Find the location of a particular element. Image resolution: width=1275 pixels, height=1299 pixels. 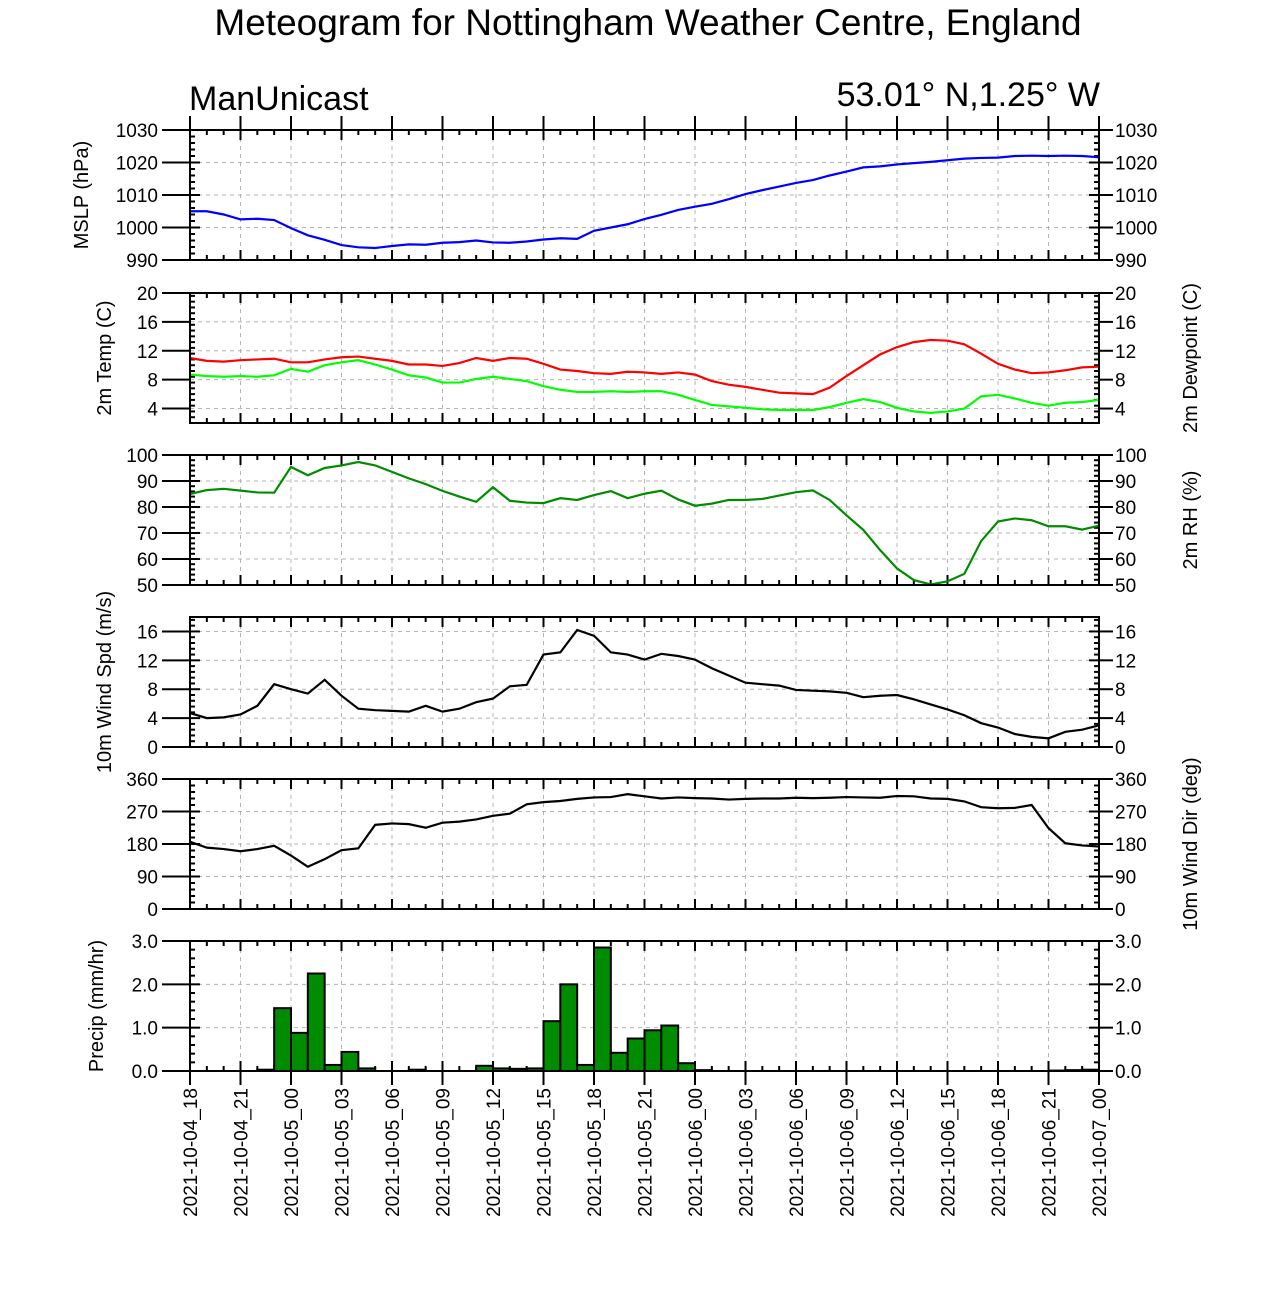

x-tick-label: 2021-10-05_06 is located at coordinates (393, 1152).